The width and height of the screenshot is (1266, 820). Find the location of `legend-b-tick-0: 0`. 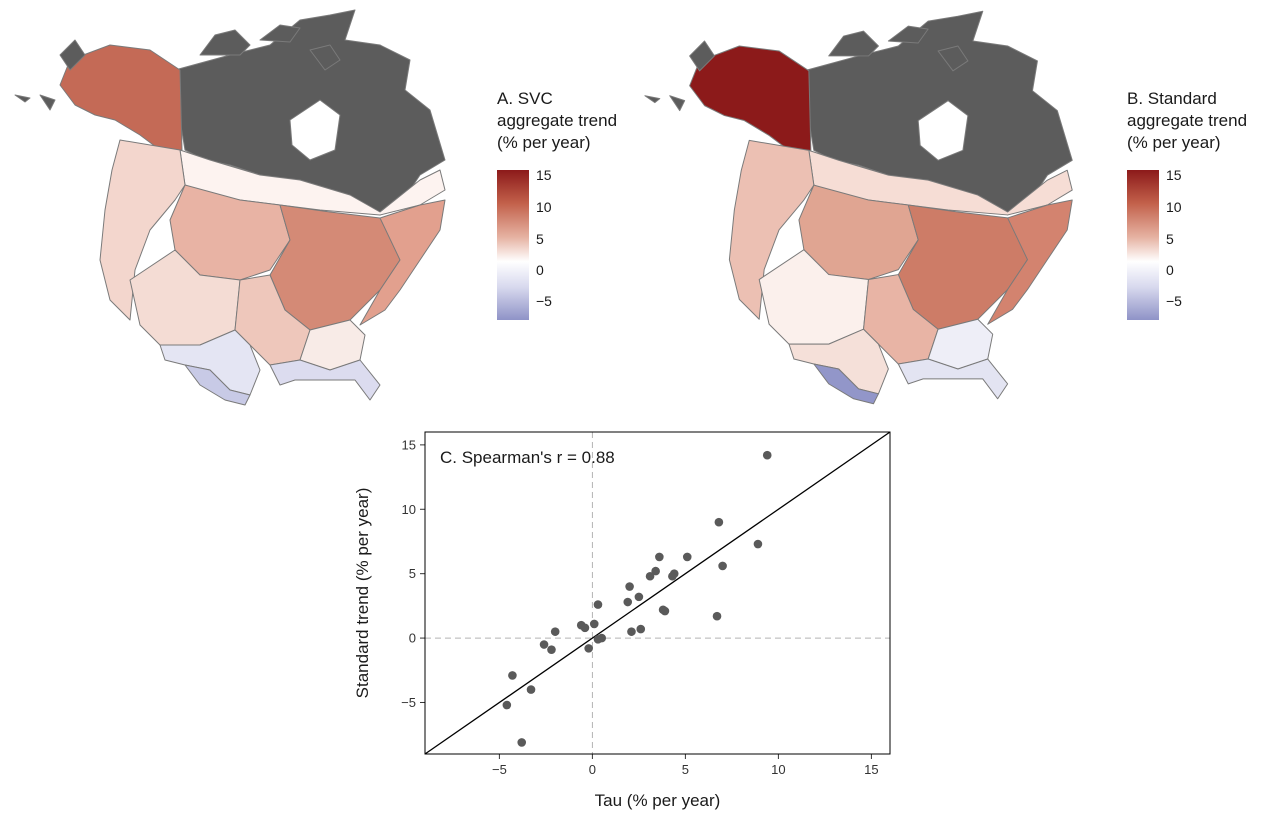

legend-b-tick-0: 0 is located at coordinates (1170, 270).